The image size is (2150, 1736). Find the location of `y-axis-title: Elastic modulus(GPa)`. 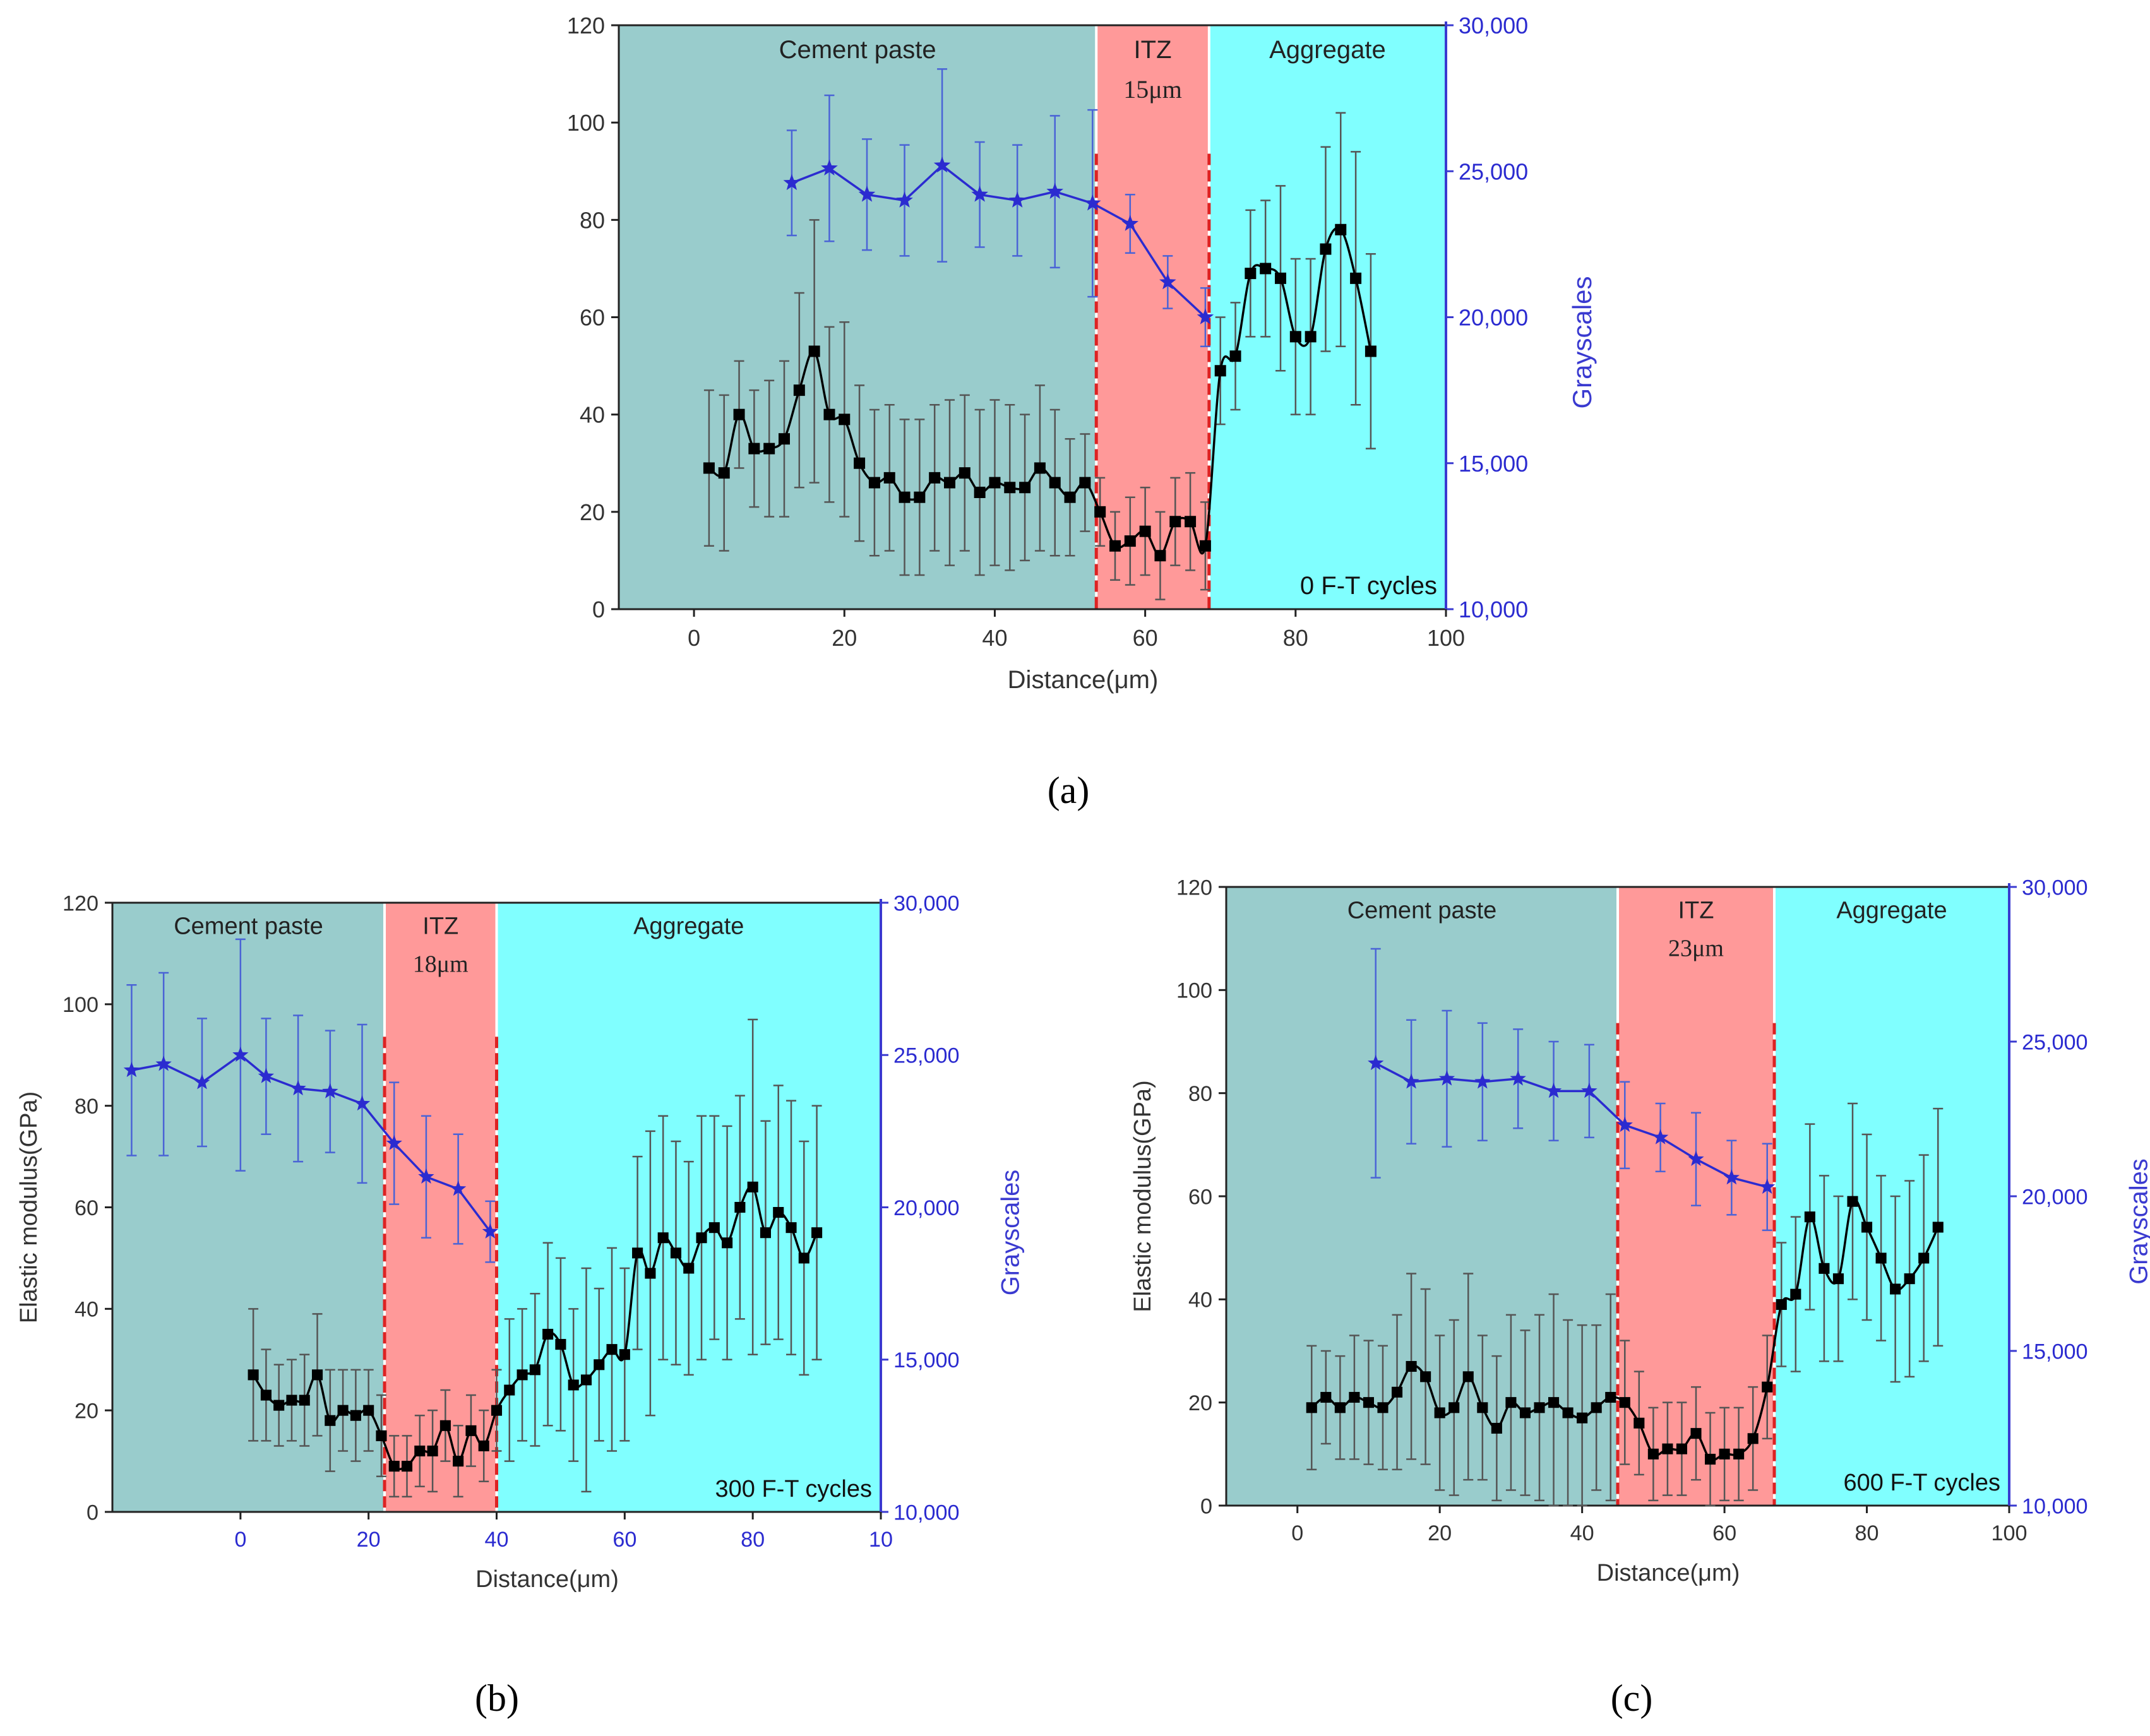

y-axis-title: Elastic modulus(GPa) is located at coordinates (1143, 1196).